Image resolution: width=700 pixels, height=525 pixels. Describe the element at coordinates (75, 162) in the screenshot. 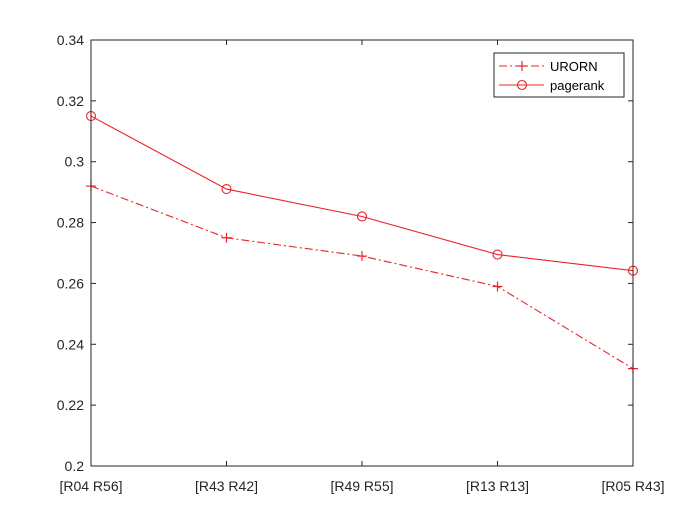

I see `y-tick-label: 0.3` at that location.